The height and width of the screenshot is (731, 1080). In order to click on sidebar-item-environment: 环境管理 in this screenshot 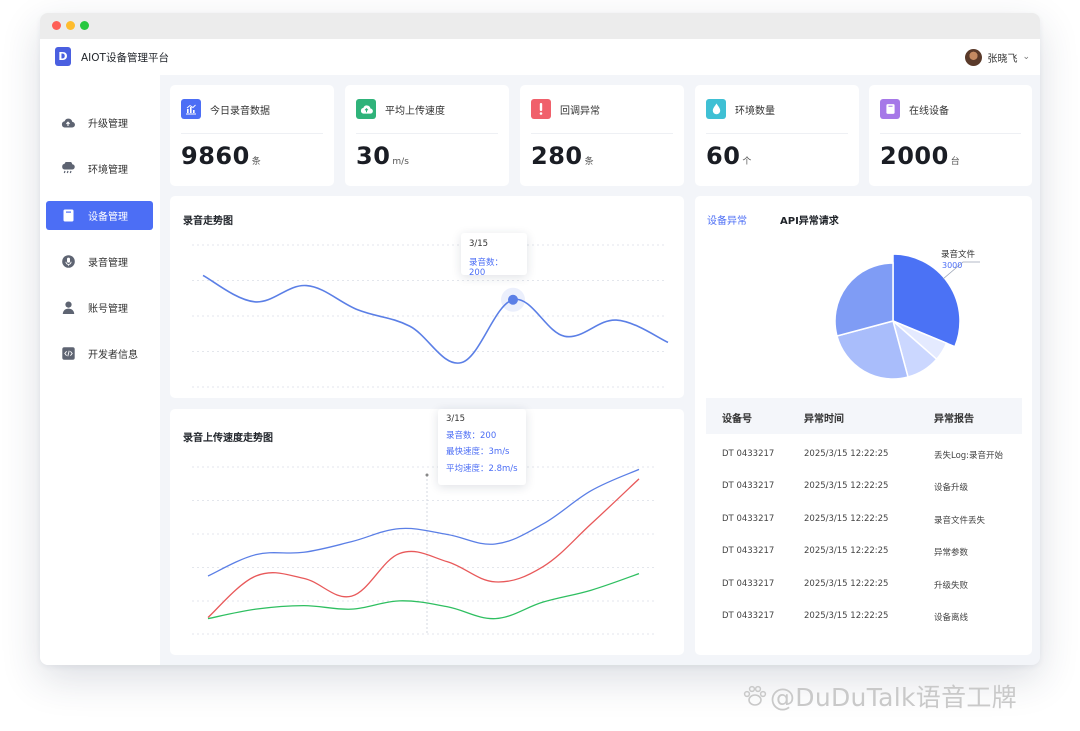, I will do `click(99, 168)`.